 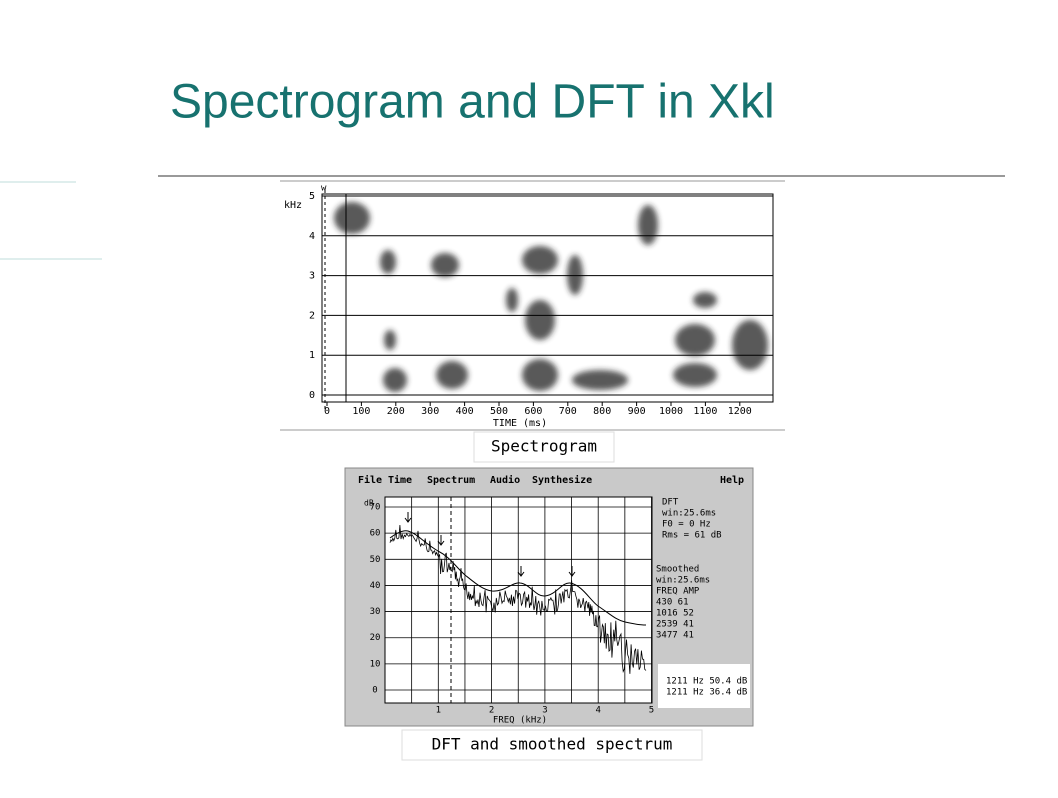 I want to click on y-tick-label: 5, so click(x=312, y=196).